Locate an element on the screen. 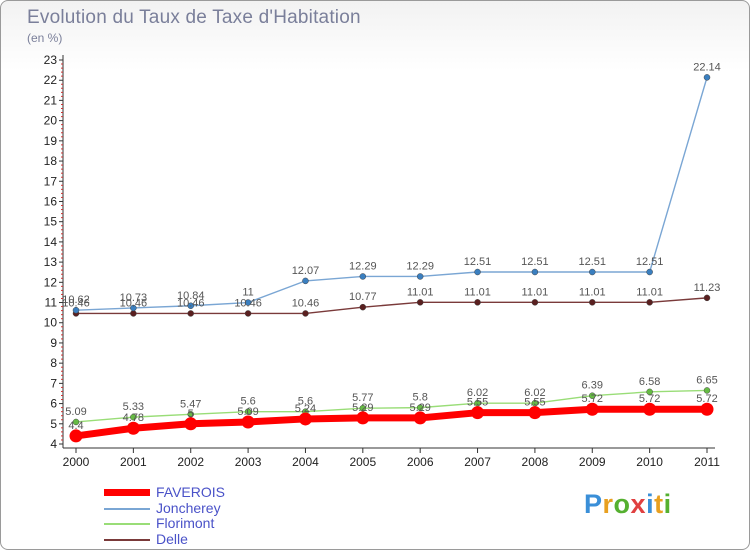 The height and width of the screenshot is (550, 750). data-label-florimont: 5.77 is located at coordinates (362, 398).